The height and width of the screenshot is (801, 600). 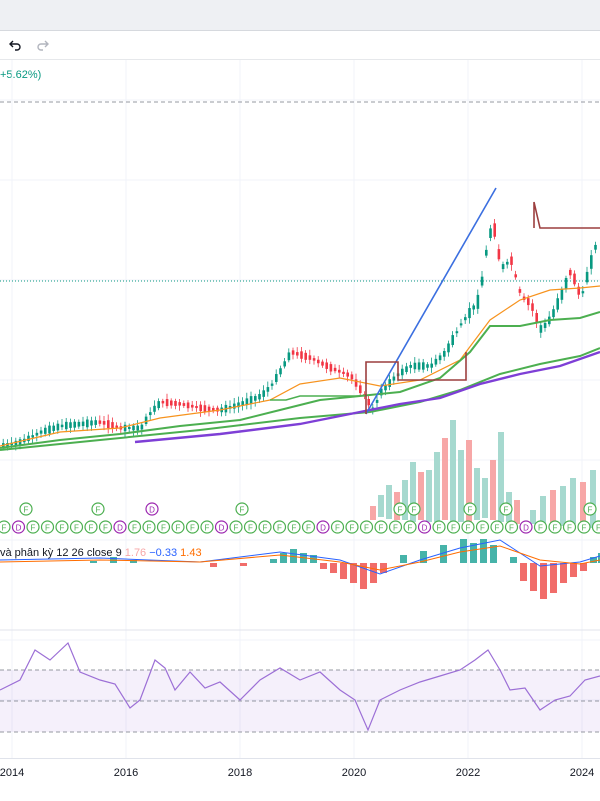 I want to click on undo-icon, so click(x=15, y=45).